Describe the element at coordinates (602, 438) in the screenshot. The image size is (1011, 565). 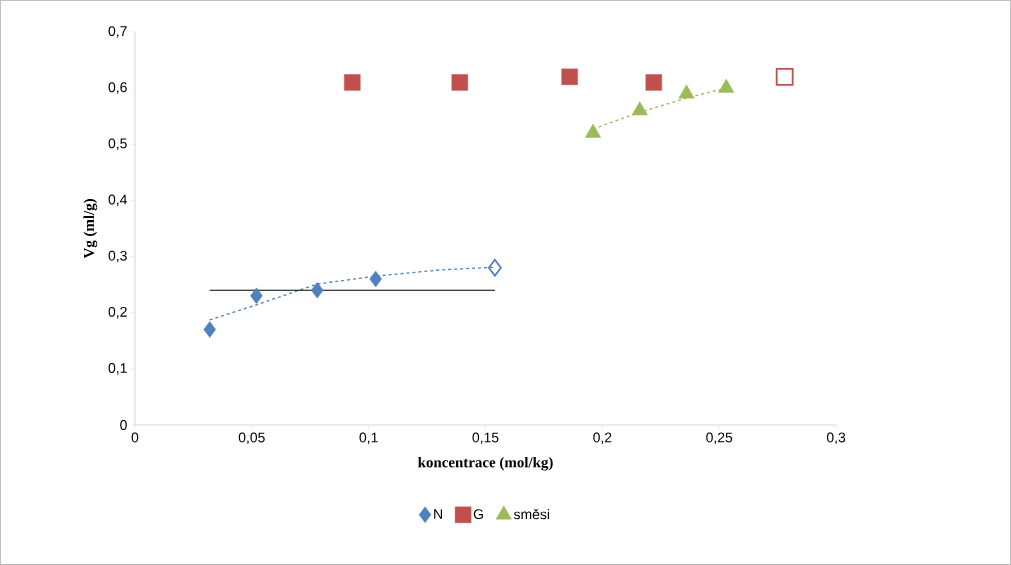
I see `x-tick-label: 0,2` at that location.